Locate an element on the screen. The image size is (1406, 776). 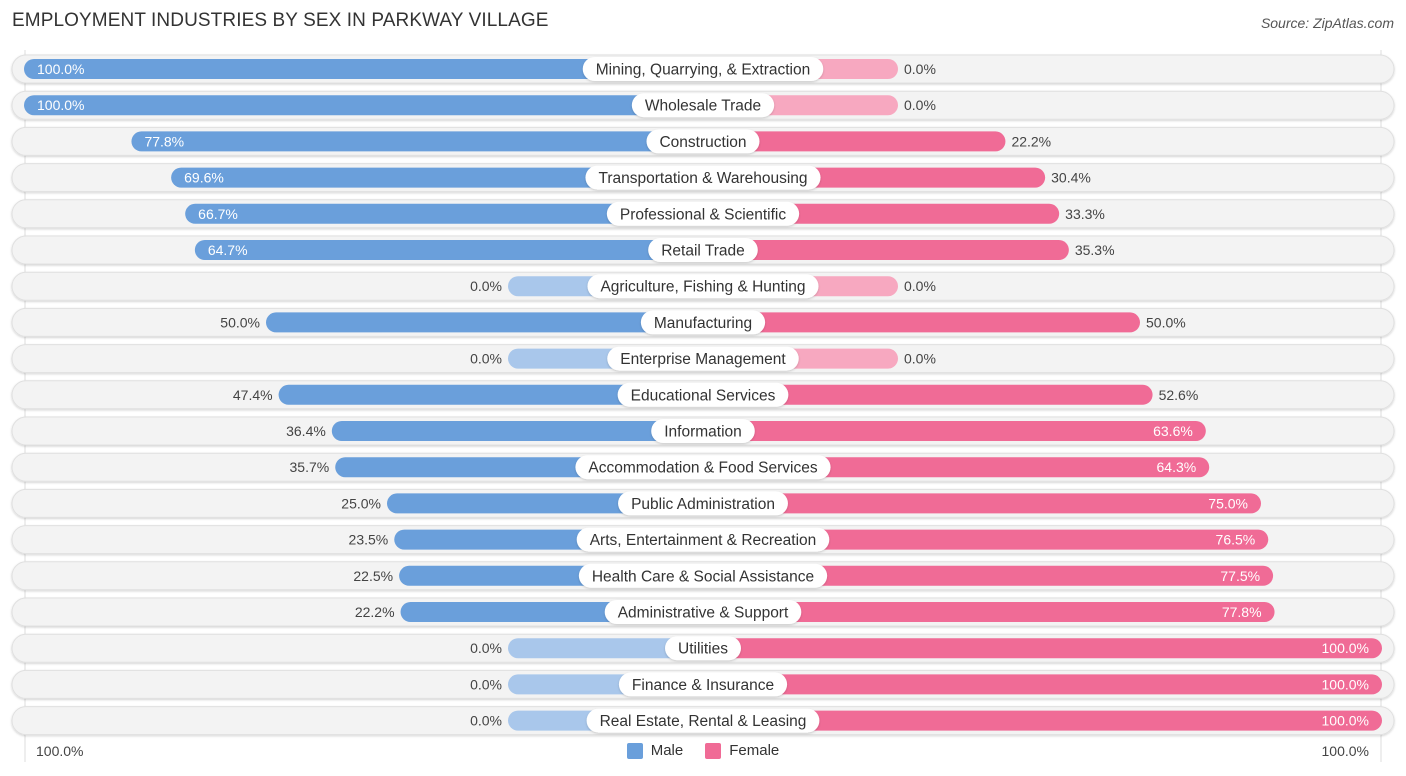
chart-row: 22.2% 77.8% Administrative & Support is located at coordinates (703, 612).